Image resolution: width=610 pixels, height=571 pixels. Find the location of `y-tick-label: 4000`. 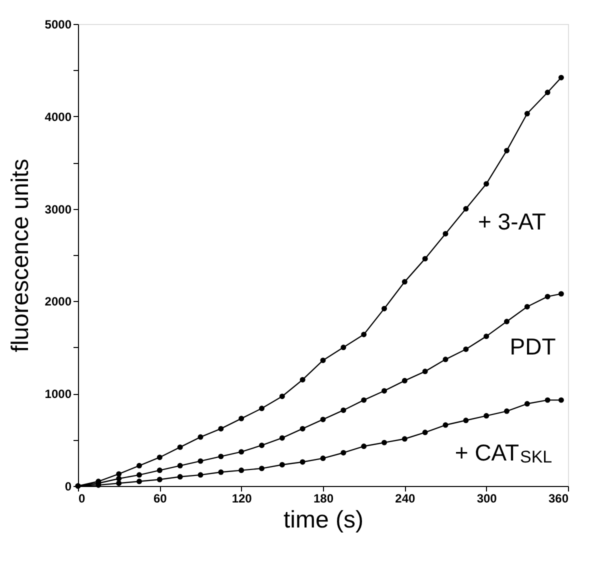

y-tick-label: 4000 is located at coordinates (58, 117).